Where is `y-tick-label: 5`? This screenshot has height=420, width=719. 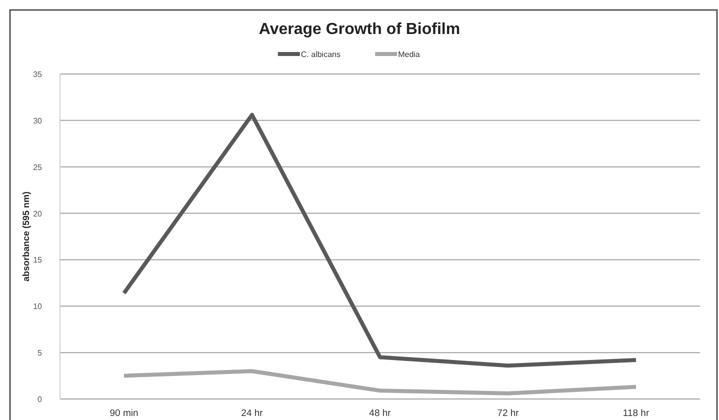
y-tick-label: 5 is located at coordinates (40, 353).